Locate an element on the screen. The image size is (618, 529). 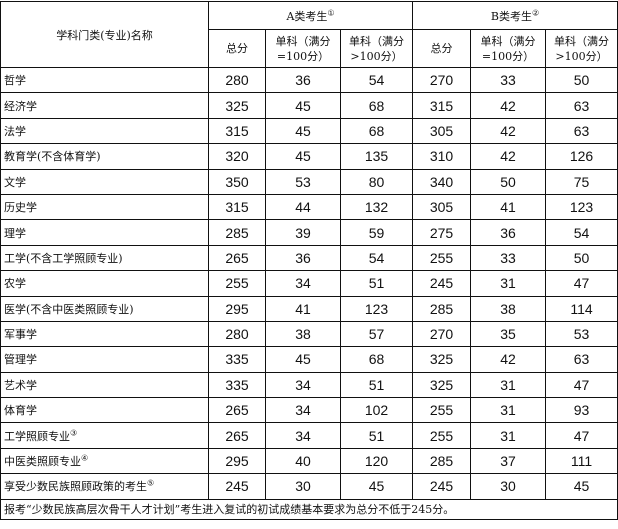
score-a-0: 265 is located at coordinates (237, 410).